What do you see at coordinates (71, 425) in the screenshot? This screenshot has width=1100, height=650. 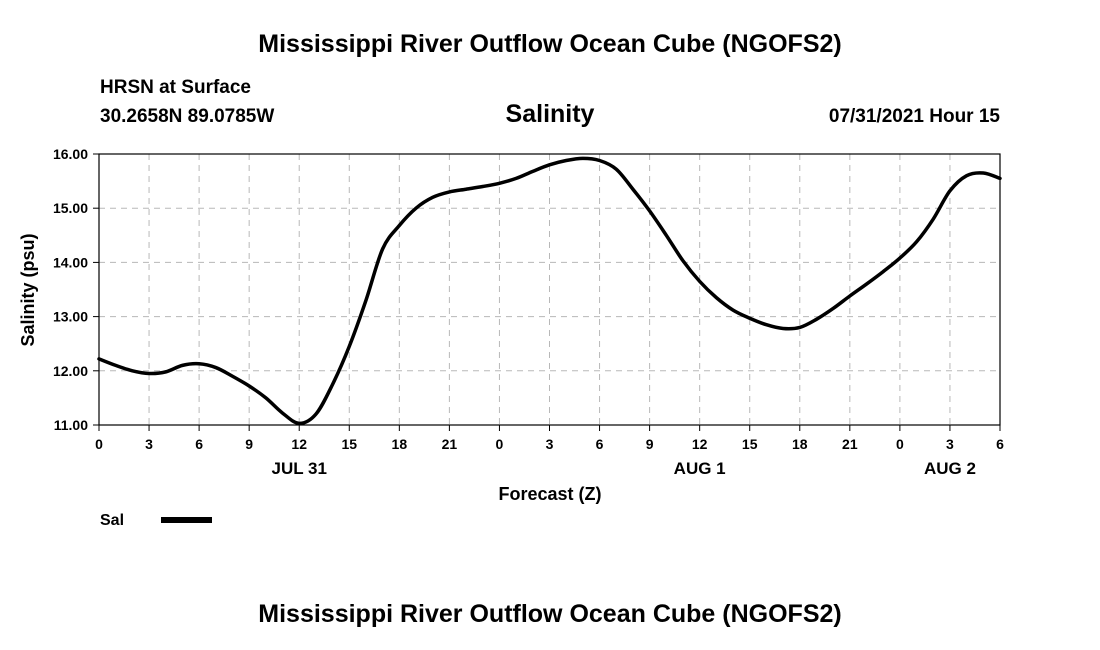 I see `y-tick-label: 11.00` at bounding box center [71, 425].